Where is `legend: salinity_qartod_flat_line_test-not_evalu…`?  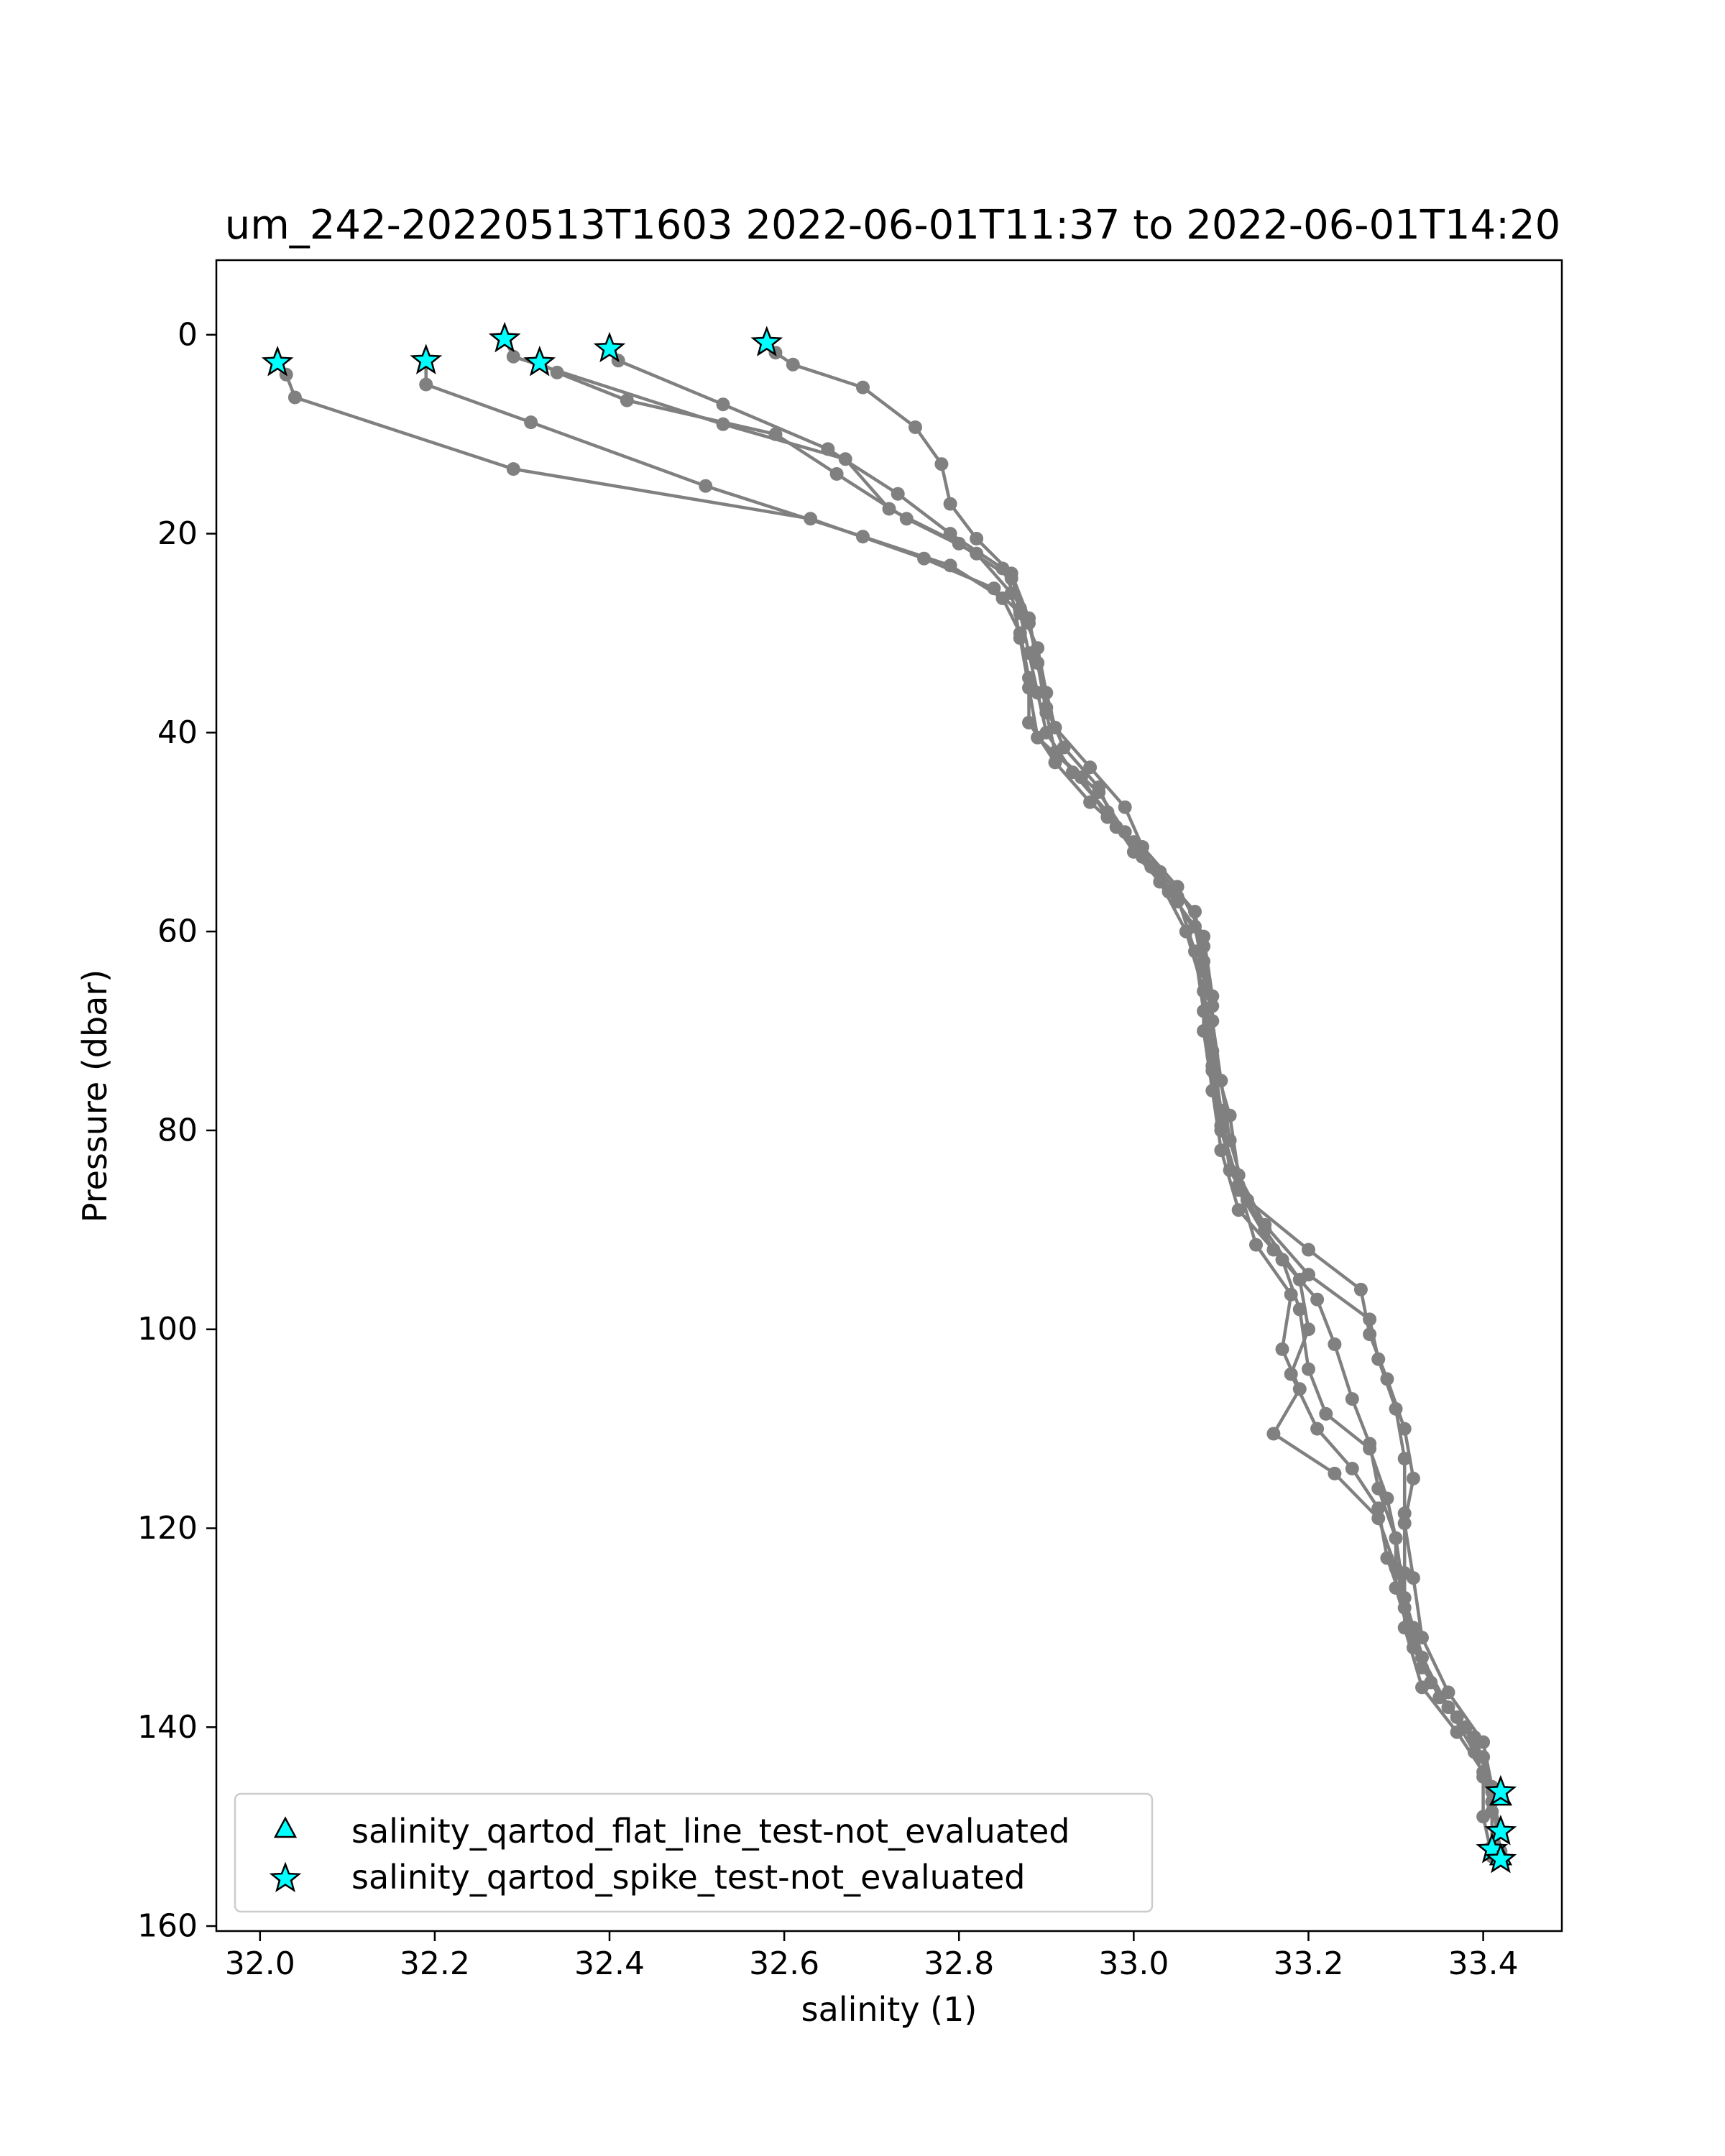 legend: salinity_qartod_flat_line_test-not_evalu… is located at coordinates (694, 1852).